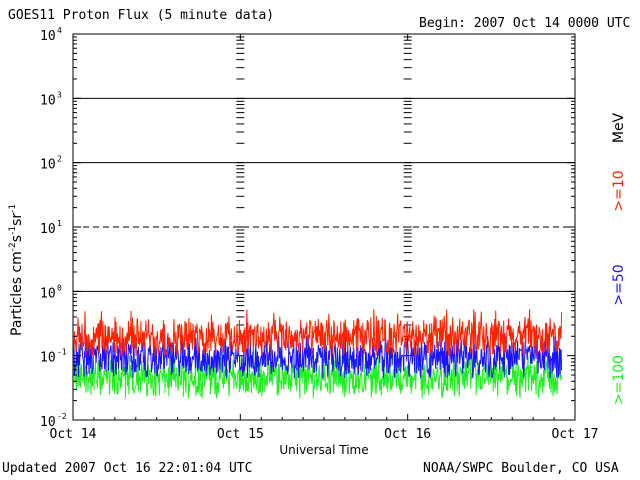 Image resolution: width=640 pixels, height=480 pixels. I want to click on y-tick-label-exponent: 2, so click(59, 159).